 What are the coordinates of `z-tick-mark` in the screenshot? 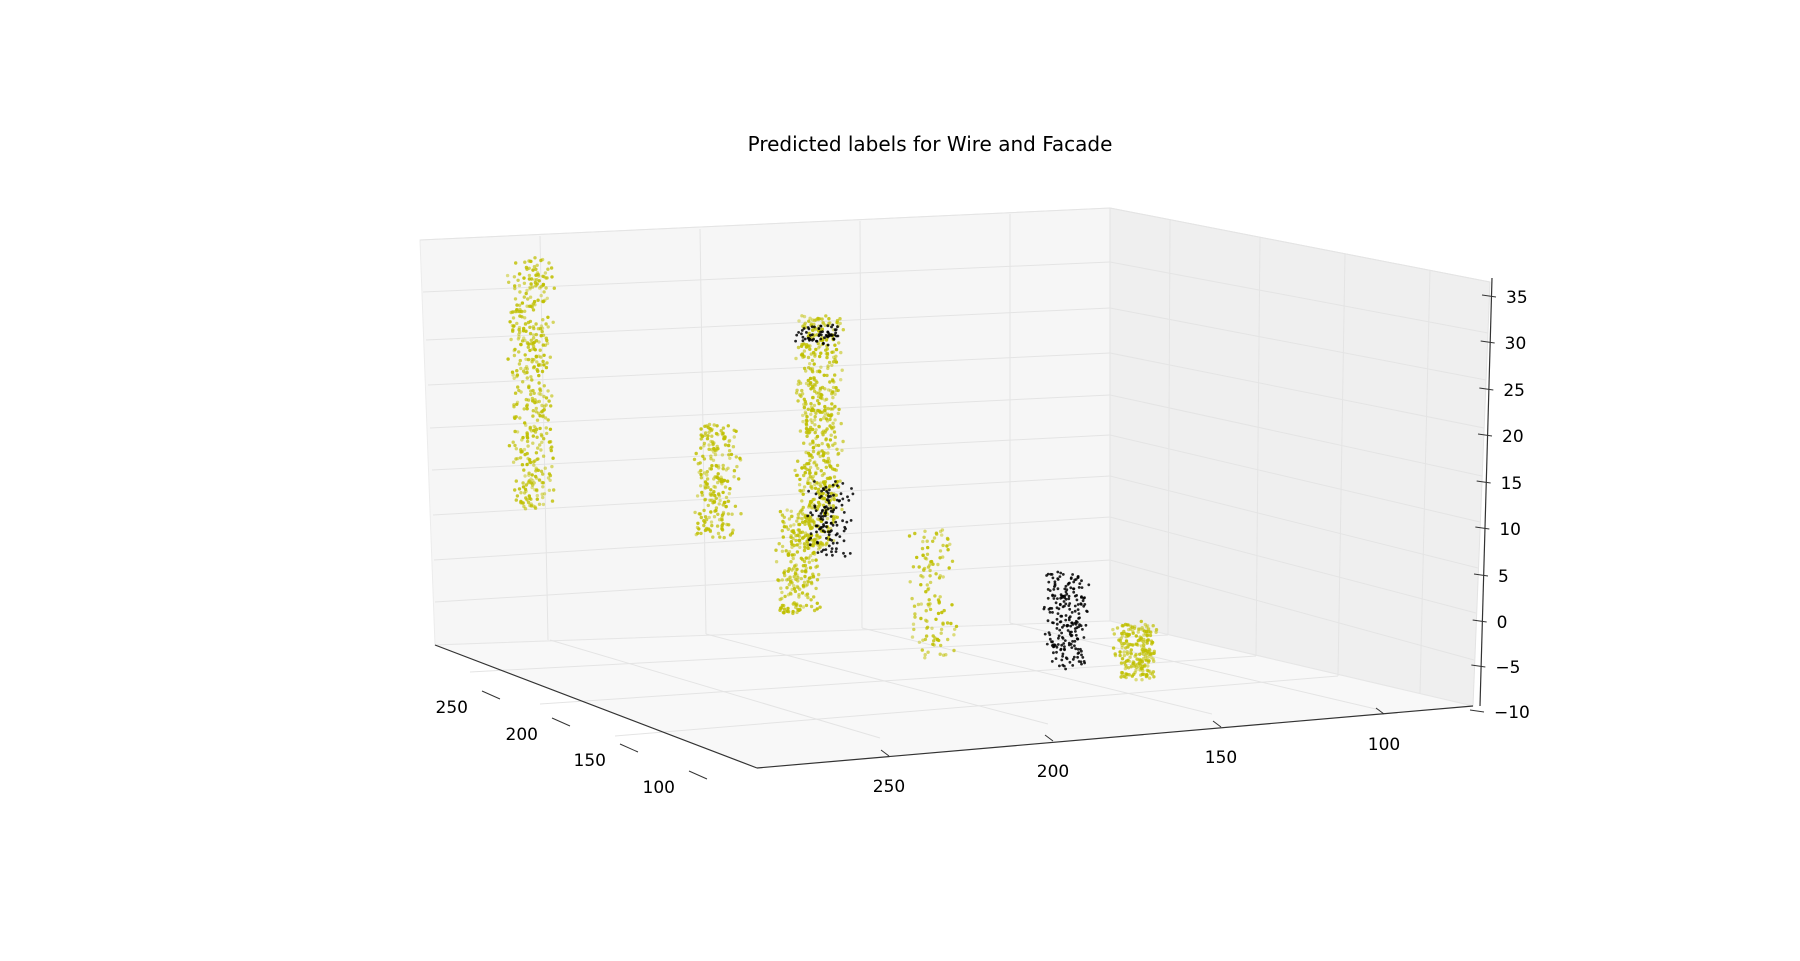 It's located at (1477, 711).